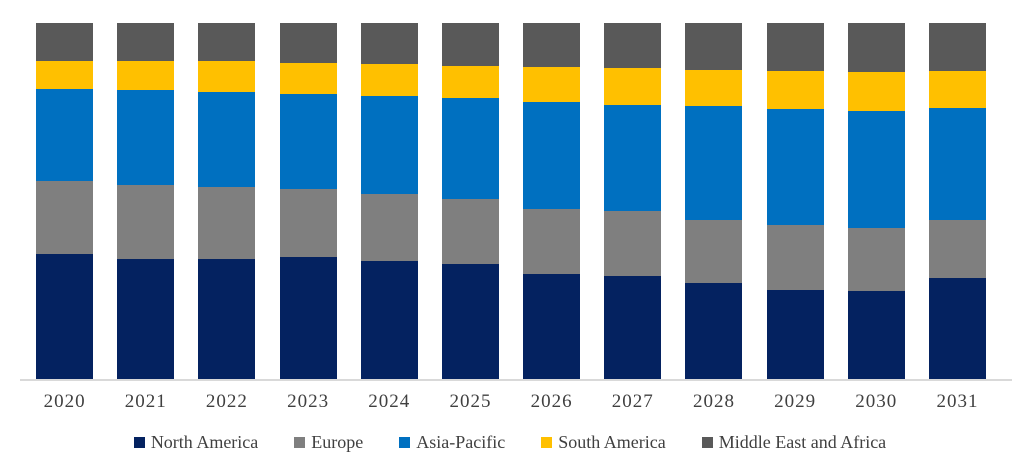 This screenshot has width=1020, height=473. Describe the element at coordinates (389, 227) in the screenshot. I see `bar-segment-europe-2024` at that location.